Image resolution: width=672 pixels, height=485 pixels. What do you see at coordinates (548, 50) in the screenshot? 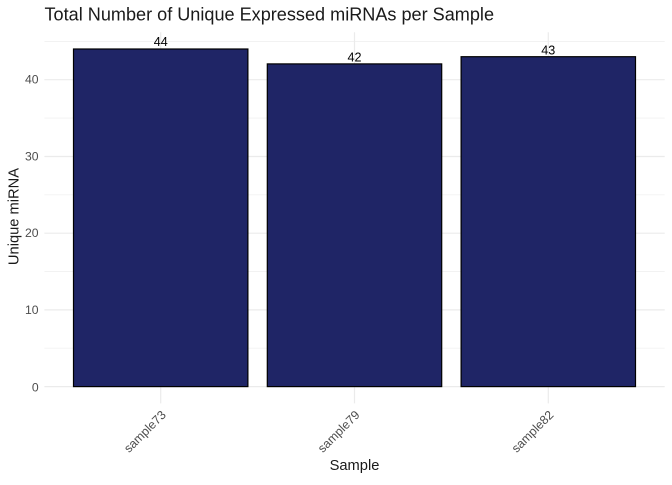
I see `svg-text: 43` at bounding box center [548, 50].